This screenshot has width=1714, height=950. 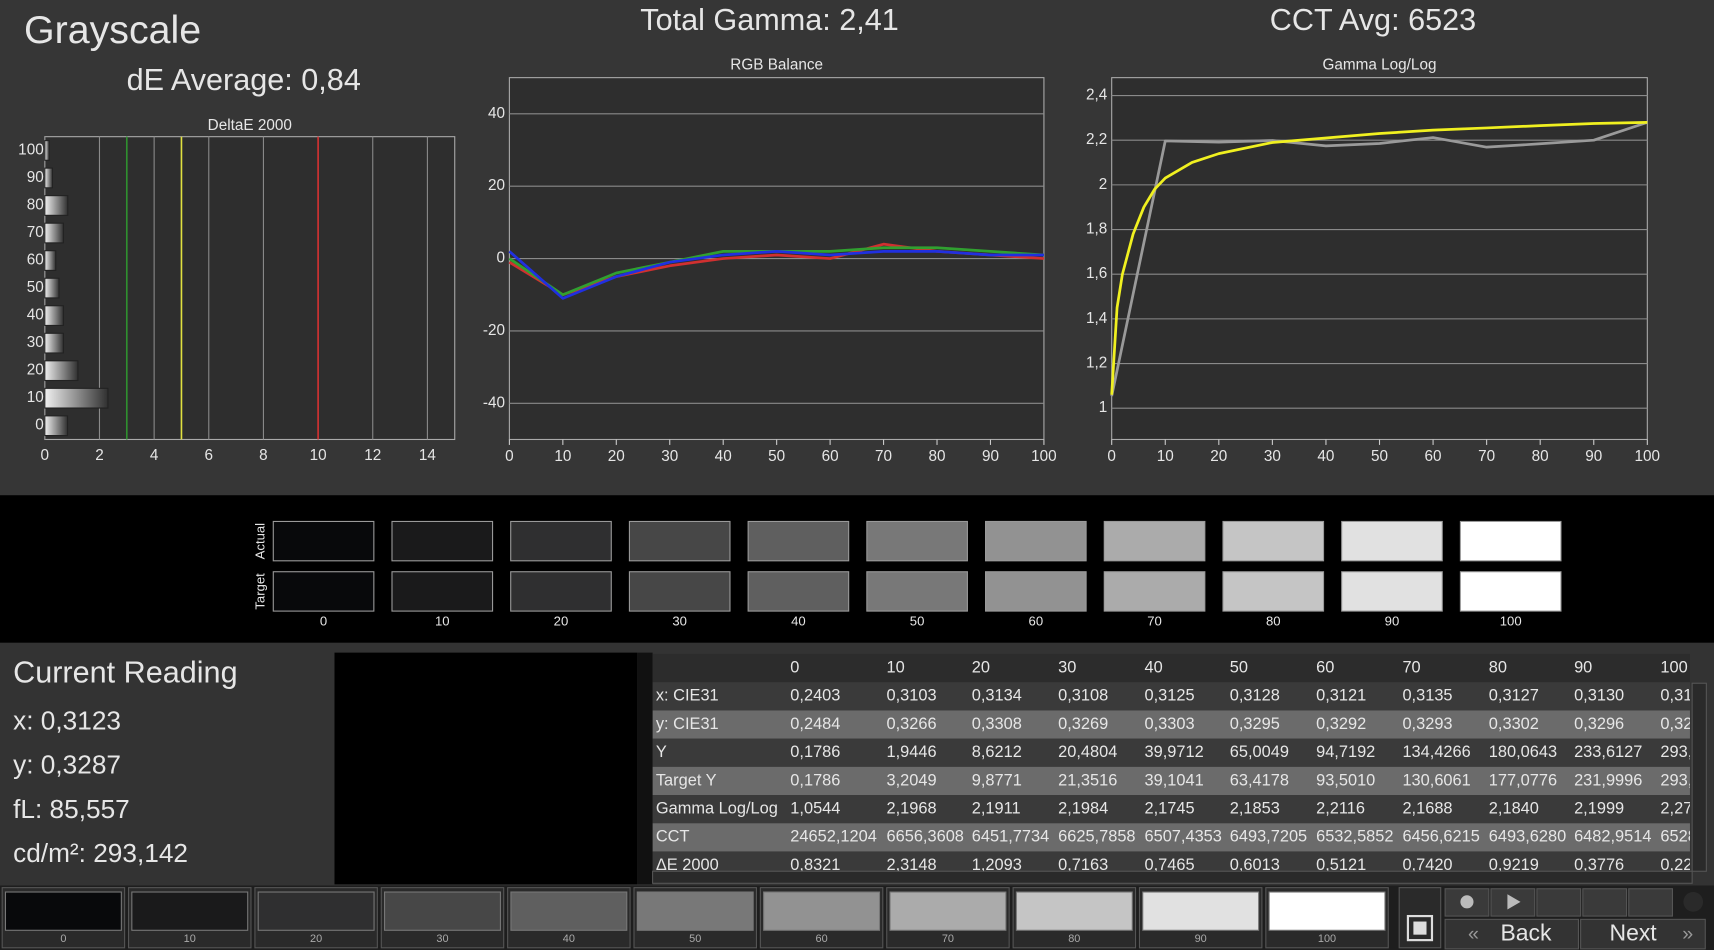 What do you see at coordinates (1182, 837) in the screenshot?
I see `table-cell: 6507,4353` at bounding box center [1182, 837].